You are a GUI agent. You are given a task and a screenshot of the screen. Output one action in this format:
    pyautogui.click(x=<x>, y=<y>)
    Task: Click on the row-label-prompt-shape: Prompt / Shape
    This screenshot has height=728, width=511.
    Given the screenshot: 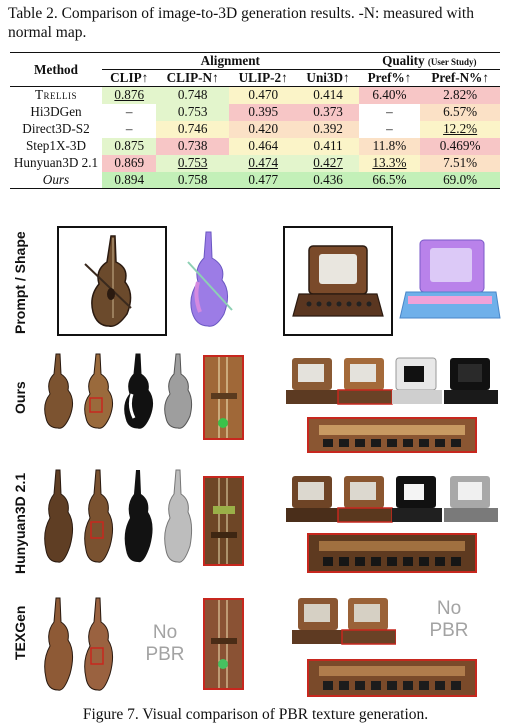 What is the action you would take?
    pyautogui.click(x=20, y=282)
    